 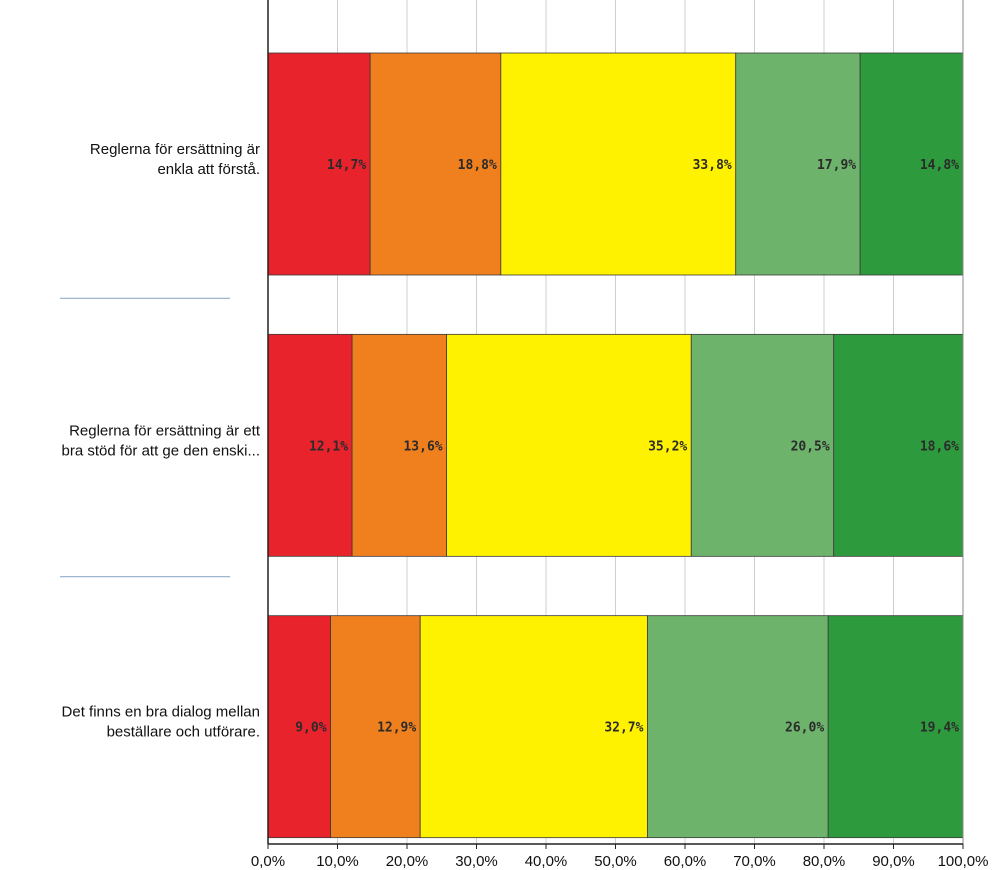 What do you see at coordinates (337, 861) in the screenshot?
I see `x-tick-label-10: 10,0%` at bounding box center [337, 861].